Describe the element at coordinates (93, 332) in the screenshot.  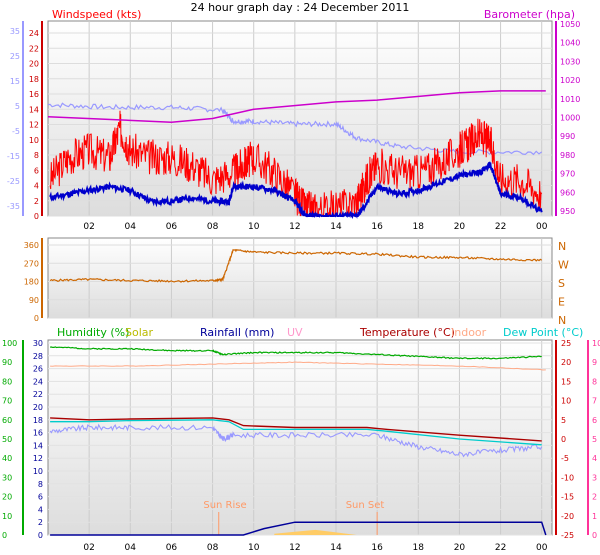
I see `humidity-label: Humidity (%)` at that location.